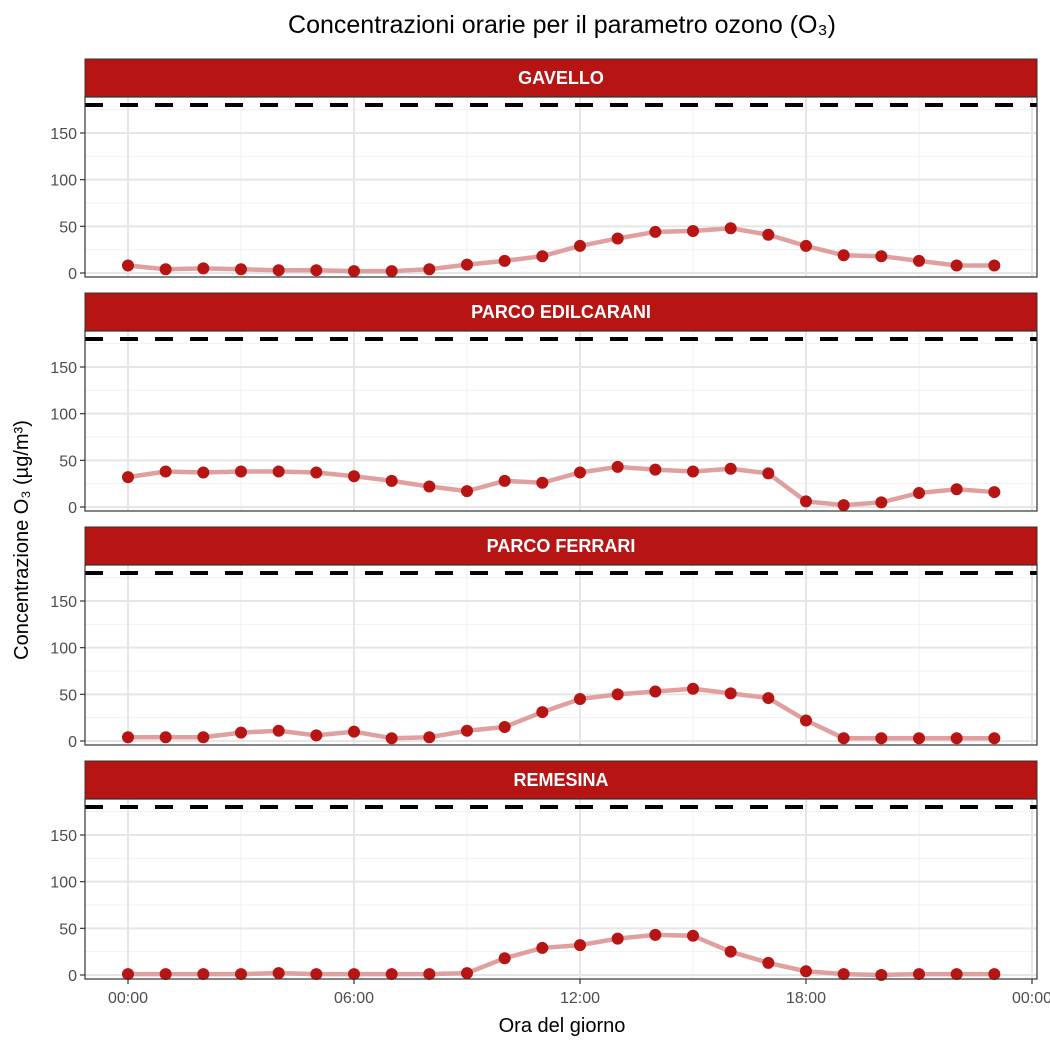  Describe the element at coordinates (128, 998) in the screenshot. I see `x-tick-label: 00:00` at that location.